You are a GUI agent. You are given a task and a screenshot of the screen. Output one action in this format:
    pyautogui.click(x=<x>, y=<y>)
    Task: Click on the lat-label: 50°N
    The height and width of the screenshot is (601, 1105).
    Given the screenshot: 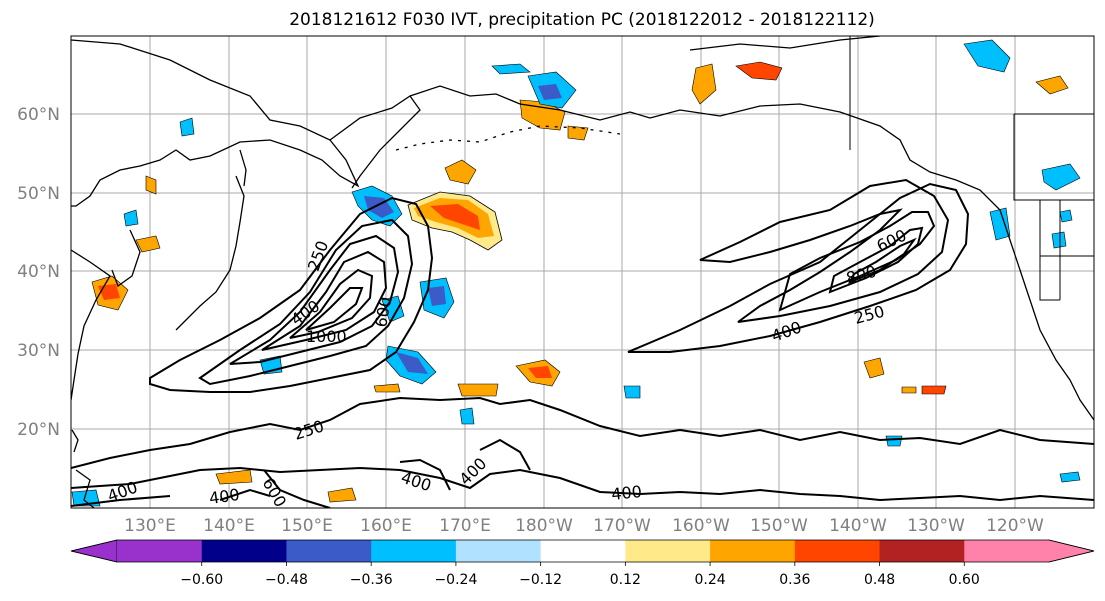 What is the action you would take?
    pyautogui.click(x=38, y=194)
    